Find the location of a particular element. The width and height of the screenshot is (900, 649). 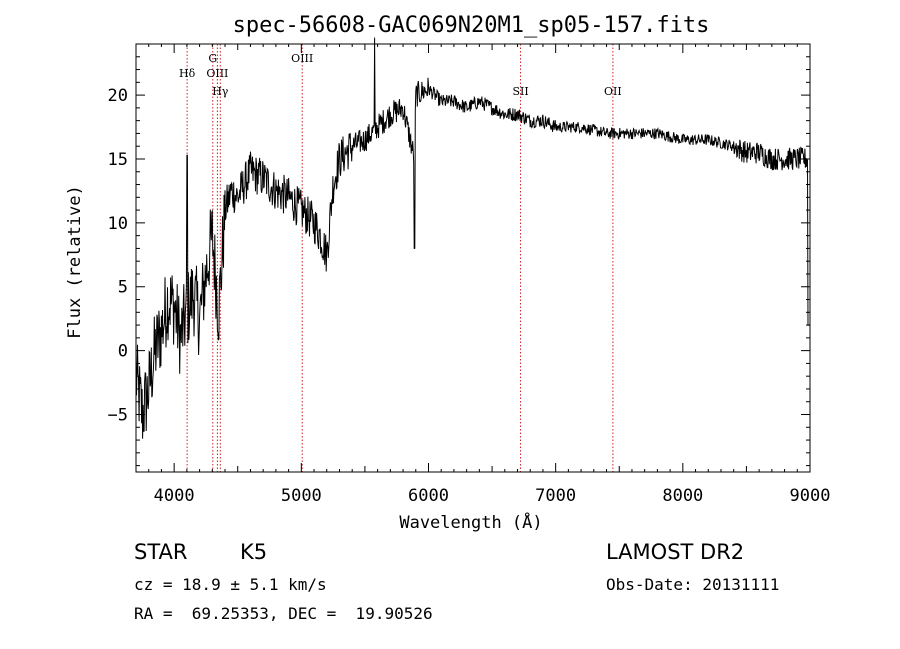

y-tick-label: 5 is located at coordinates (123, 288).